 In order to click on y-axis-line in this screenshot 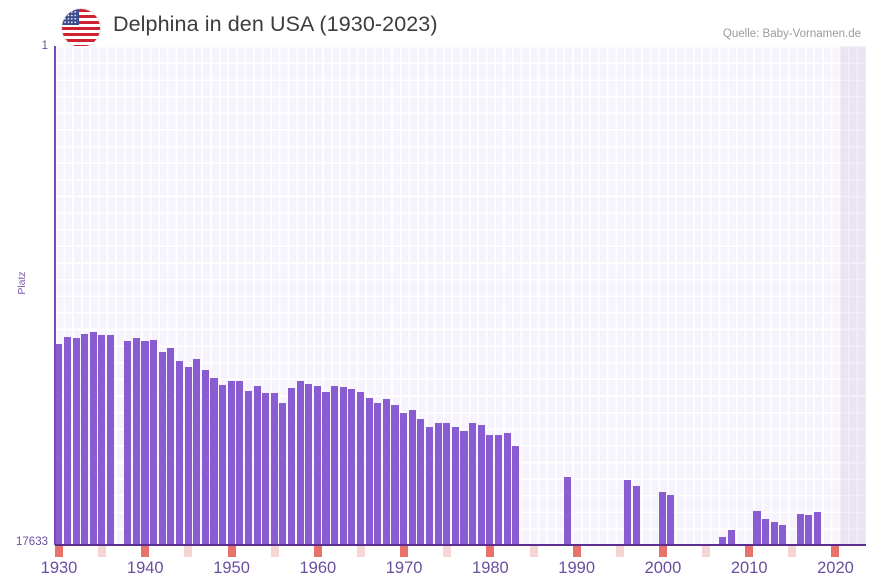, I will do `click(55, 295)`.